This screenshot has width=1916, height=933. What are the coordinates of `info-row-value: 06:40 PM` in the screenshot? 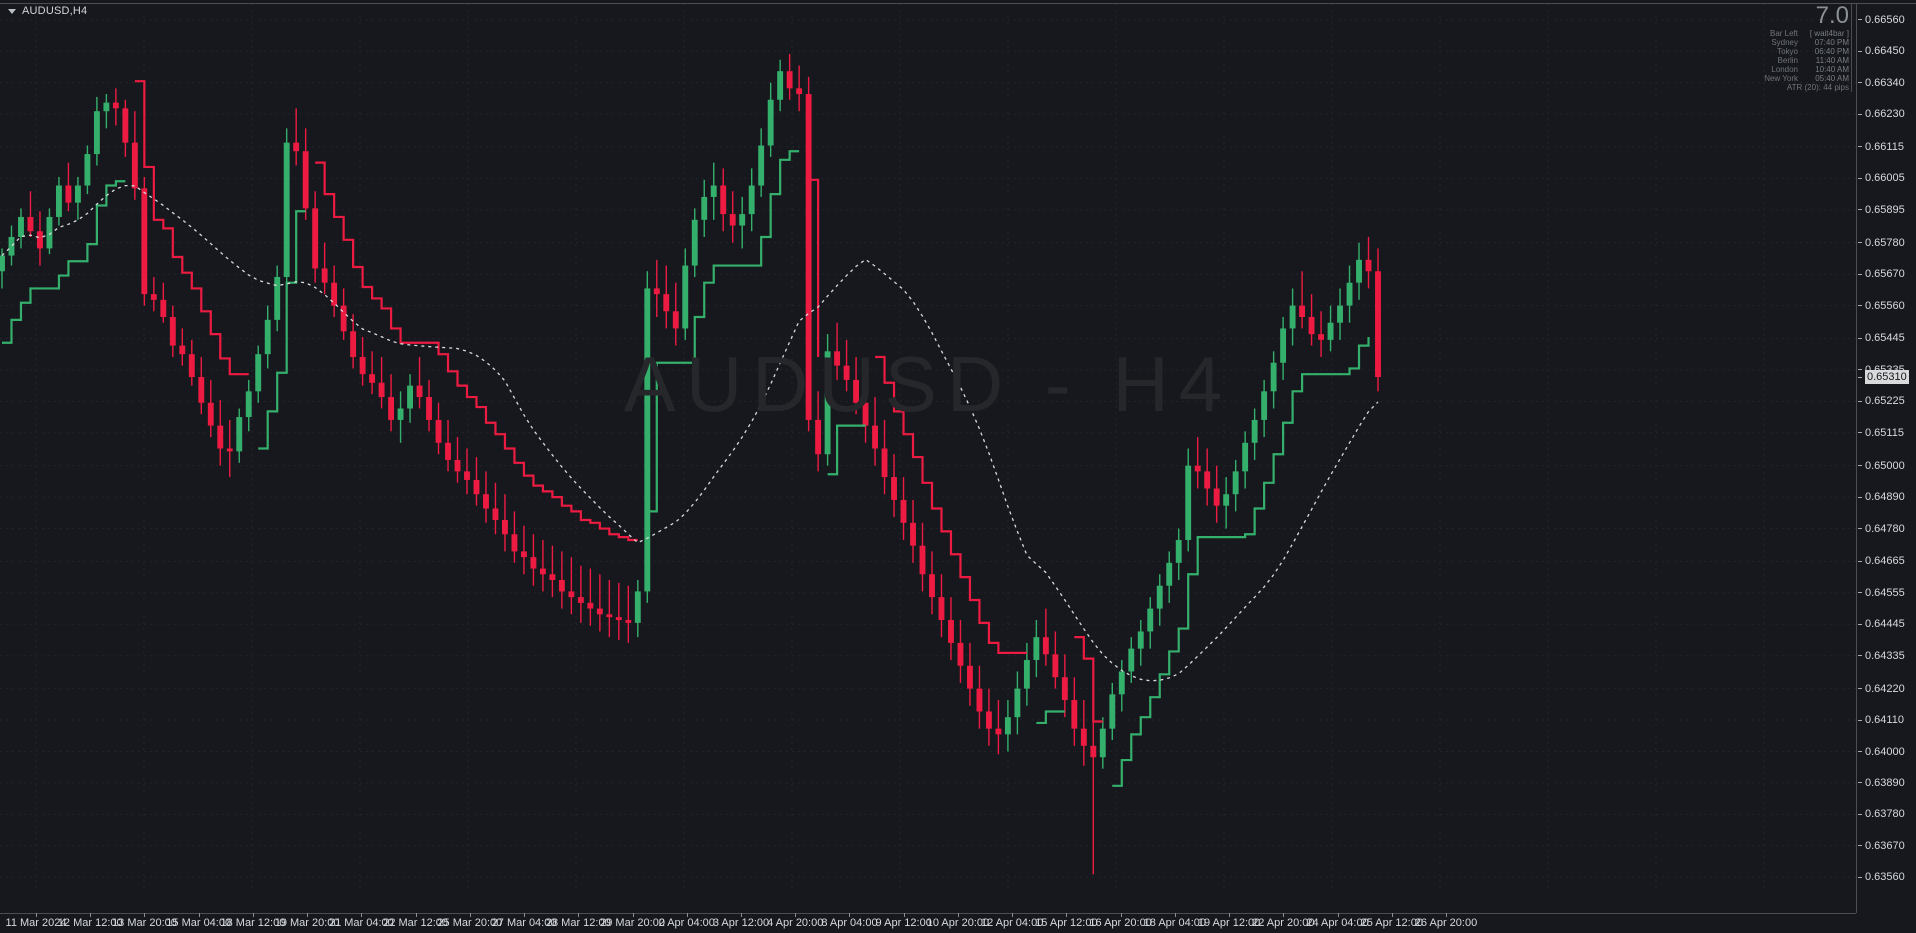 It's located at (1831, 51).